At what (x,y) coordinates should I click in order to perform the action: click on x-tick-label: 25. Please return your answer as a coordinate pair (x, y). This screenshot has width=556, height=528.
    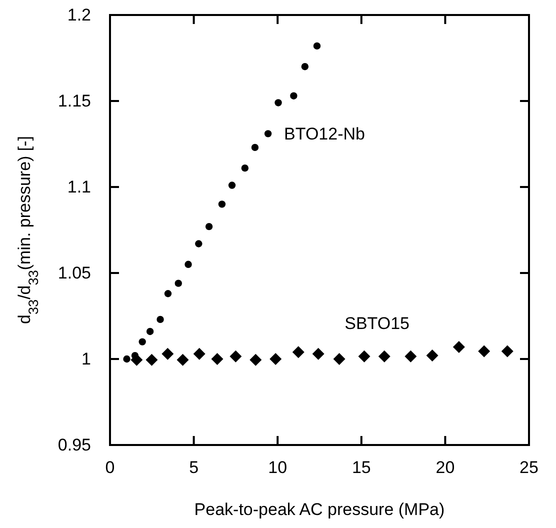
    Looking at the image, I should click on (529, 467).